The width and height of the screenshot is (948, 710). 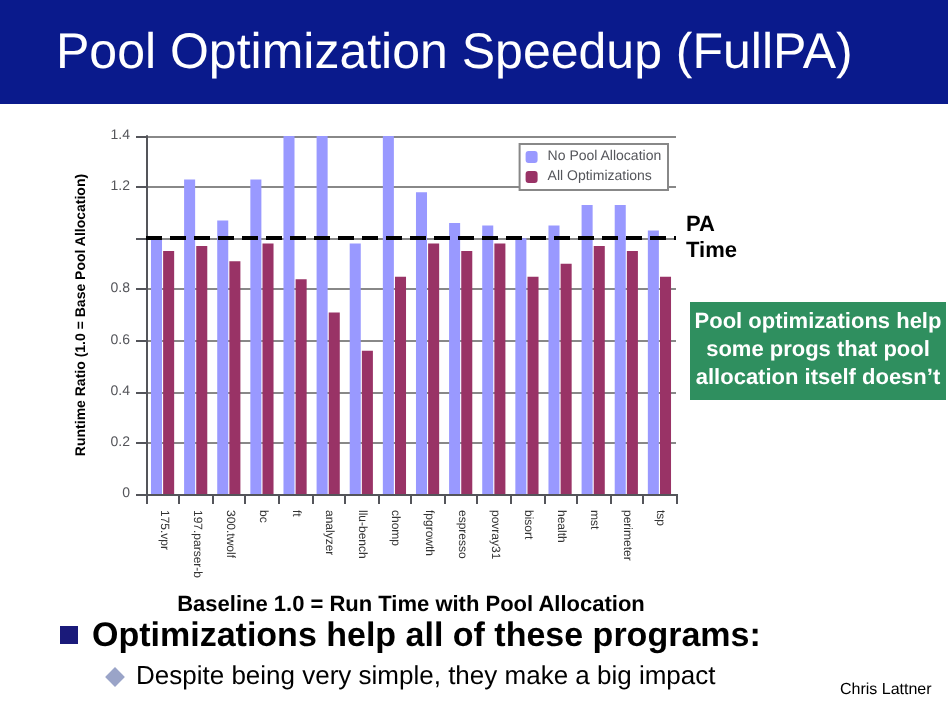 What do you see at coordinates (426, 636) in the screenshot?
I see `text: Optimizations help all of these programs:` at bounding box center [426, 636].